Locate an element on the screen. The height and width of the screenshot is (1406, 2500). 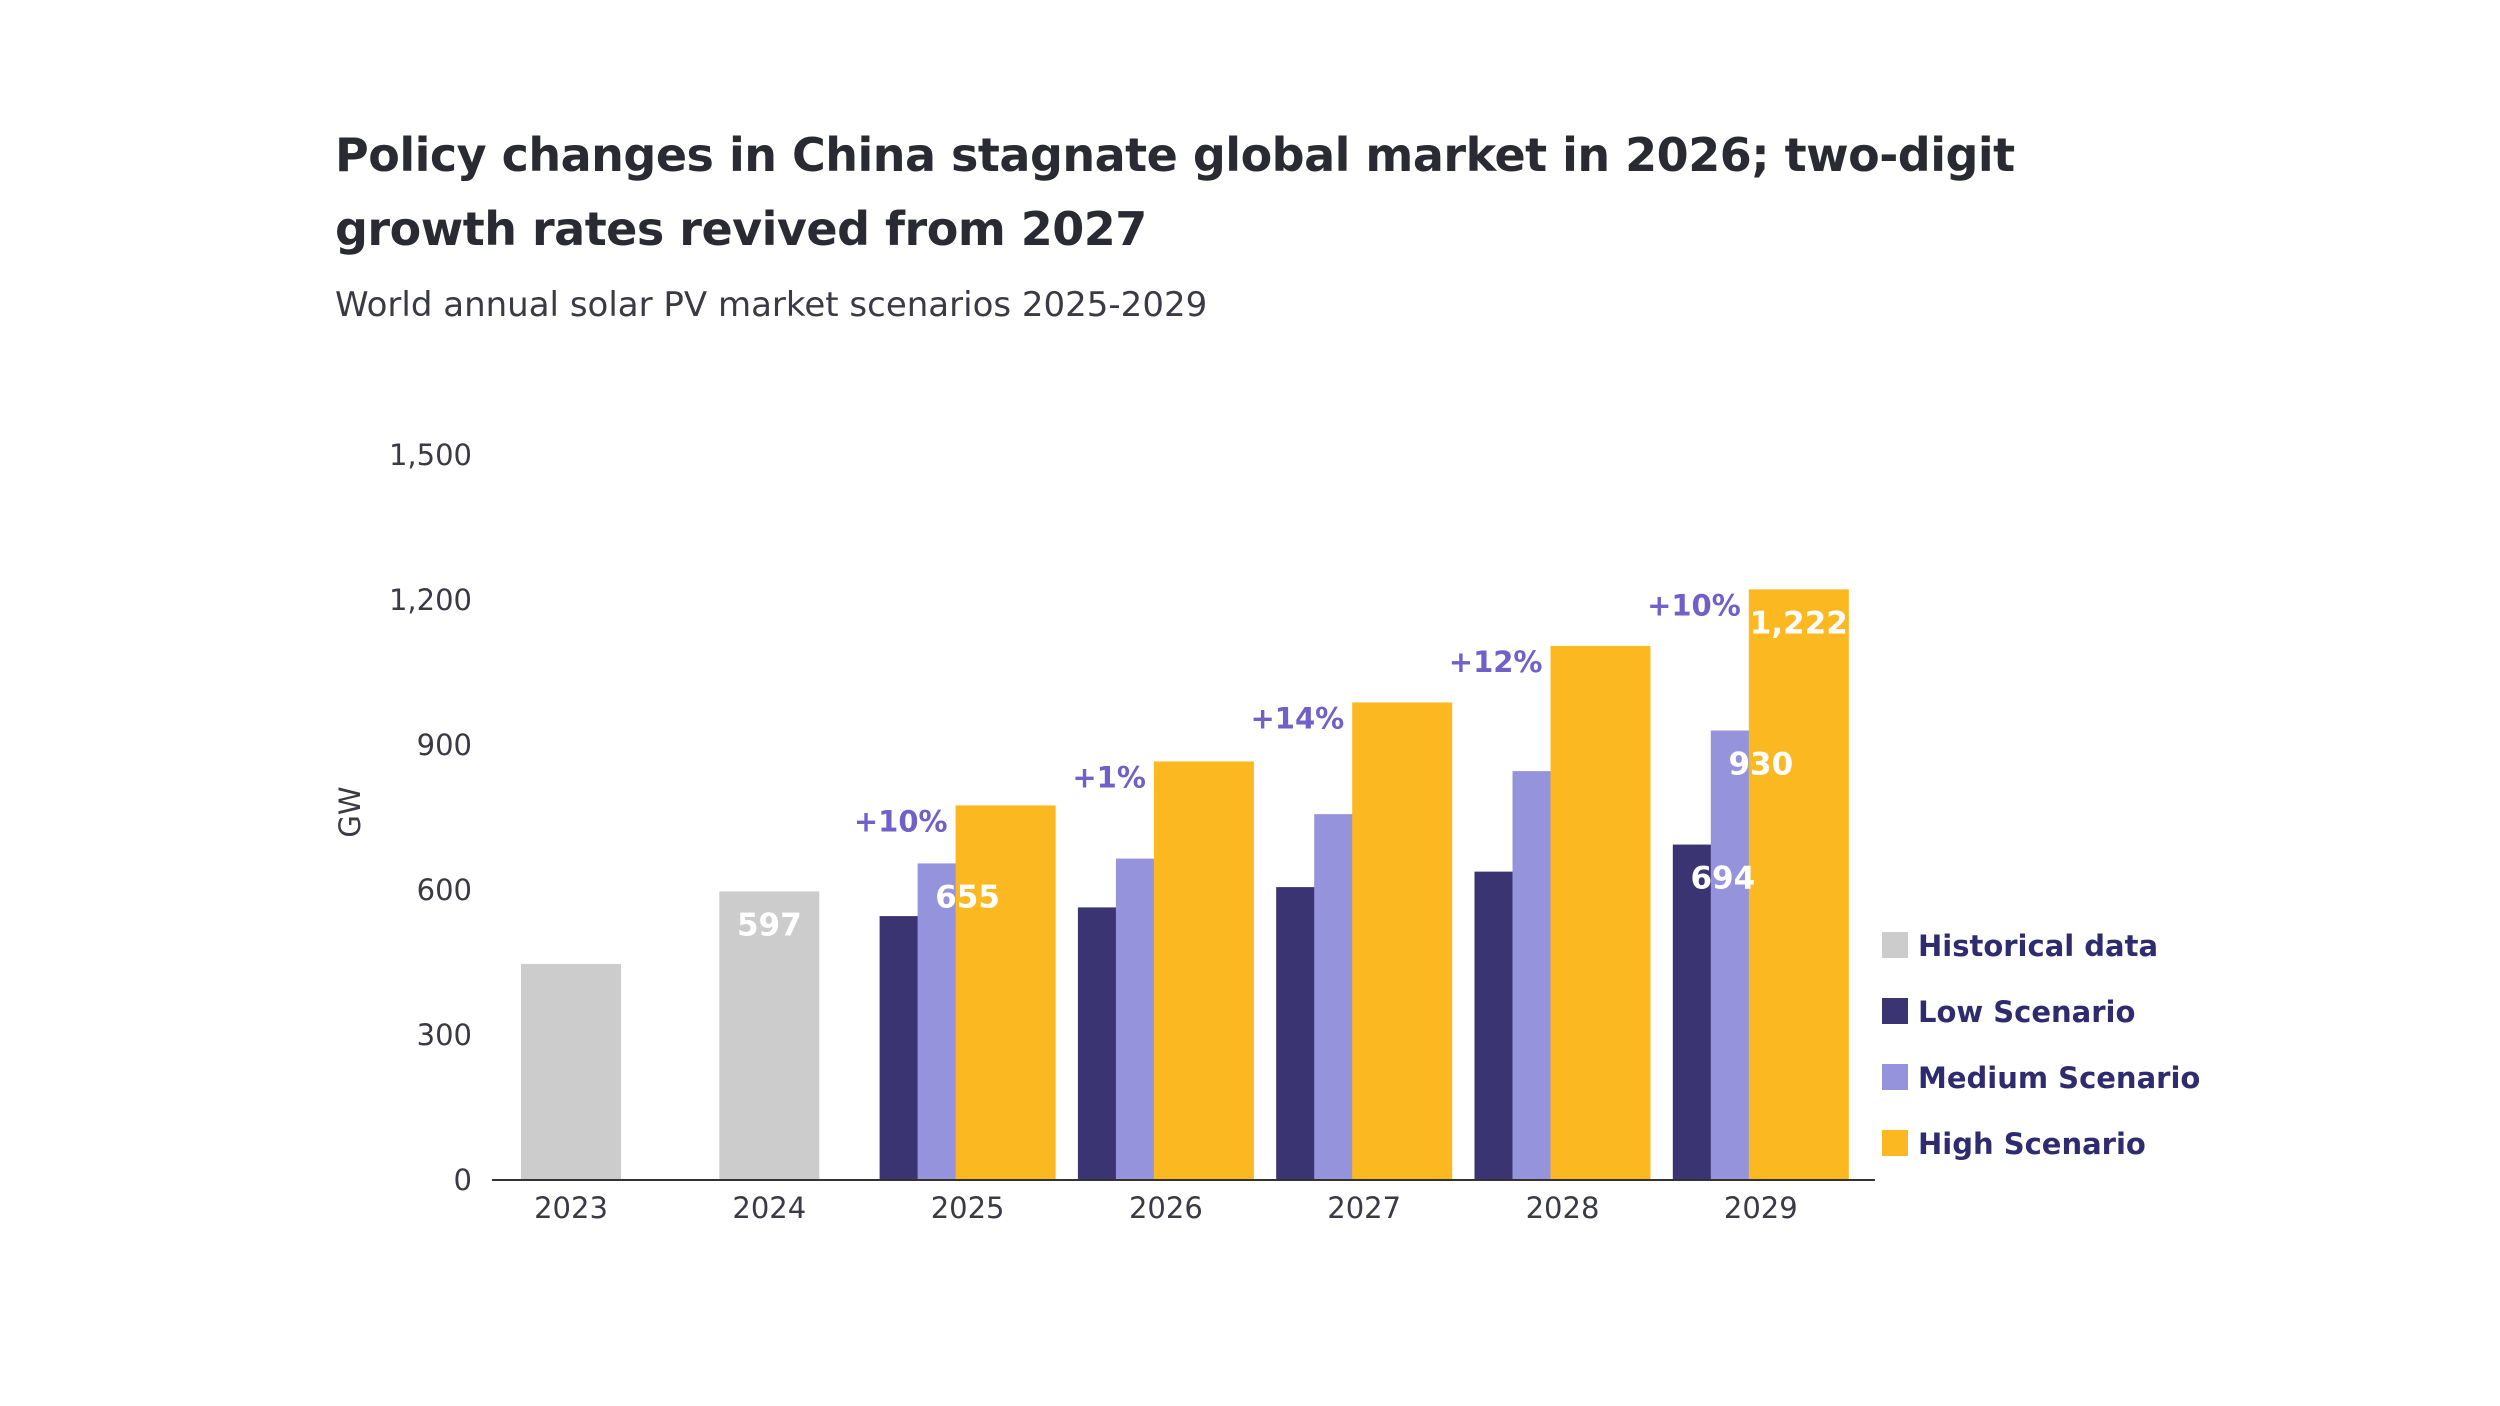
x-tick-label: 2025 is located at coordinates (968, 1208).